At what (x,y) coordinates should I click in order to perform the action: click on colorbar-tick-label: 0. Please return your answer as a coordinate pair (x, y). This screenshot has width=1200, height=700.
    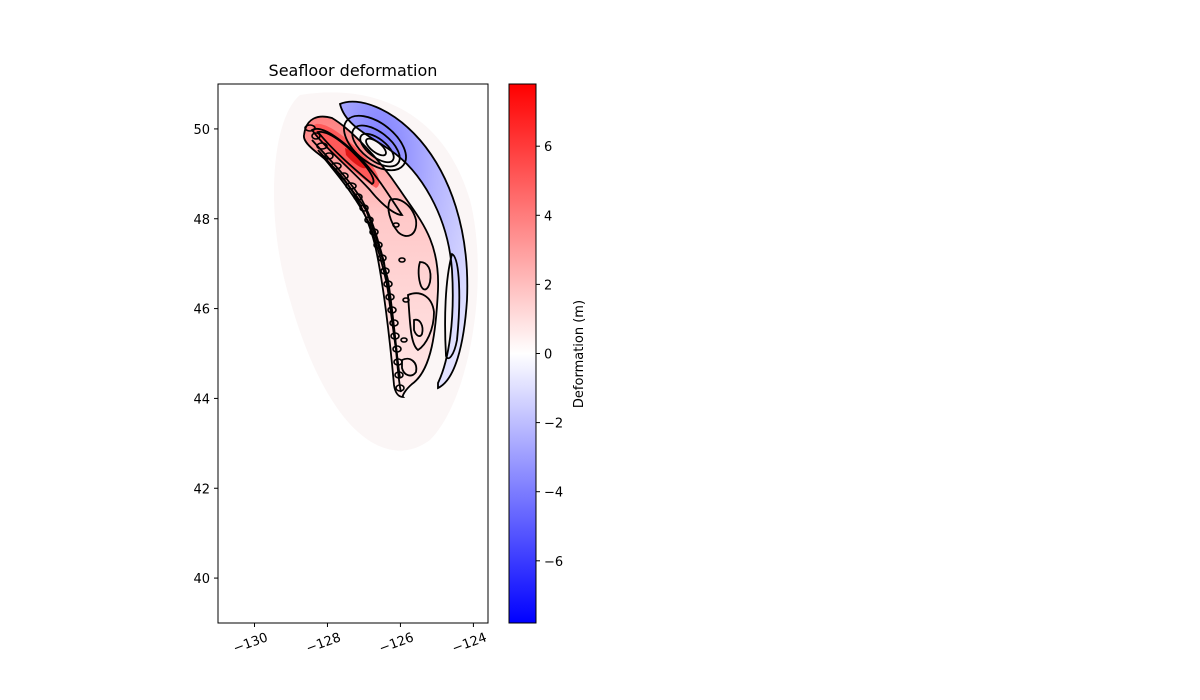
    Looking at the image, I should click on (548, 355).